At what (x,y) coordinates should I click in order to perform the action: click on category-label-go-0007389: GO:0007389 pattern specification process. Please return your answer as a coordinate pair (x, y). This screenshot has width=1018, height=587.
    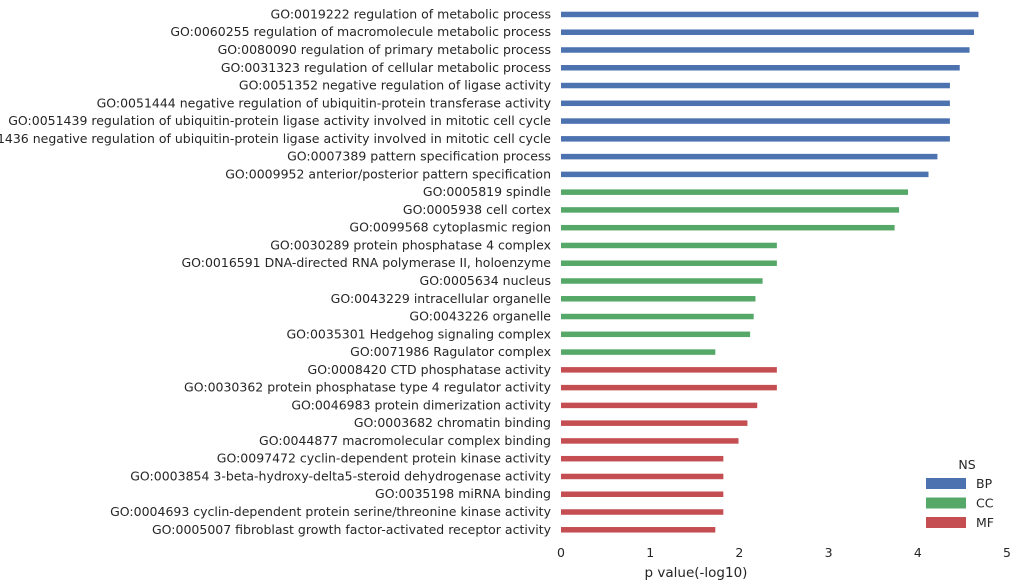
    Looking at the image, I should click on (419, 156).